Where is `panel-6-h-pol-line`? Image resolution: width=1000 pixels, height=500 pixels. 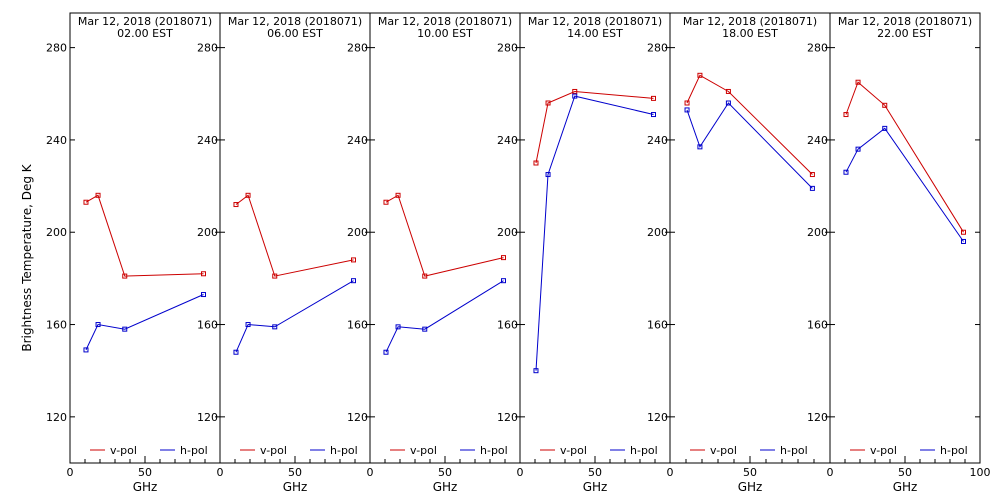 panel-6-h-pol-line is located at coordinates (904, 184).